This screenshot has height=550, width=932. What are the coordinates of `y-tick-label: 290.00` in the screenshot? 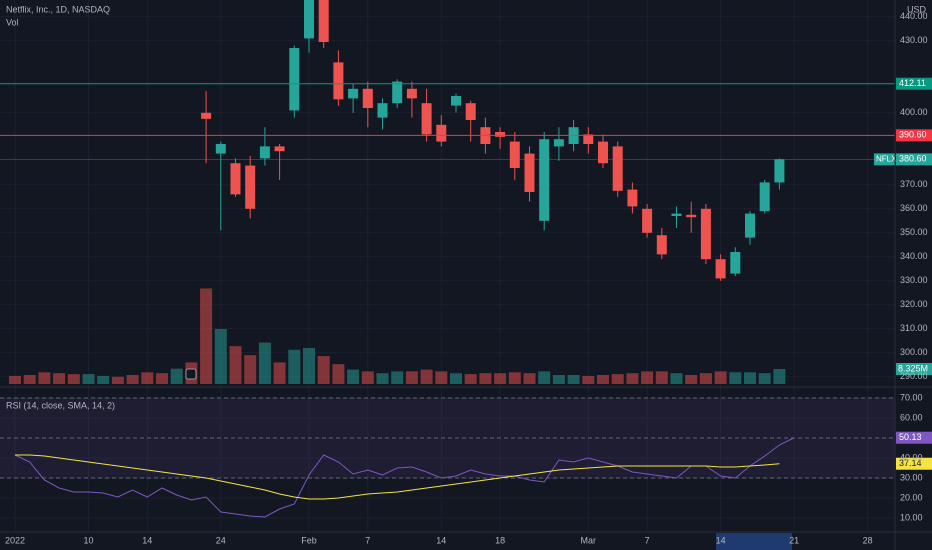 It's located at (914, 376).